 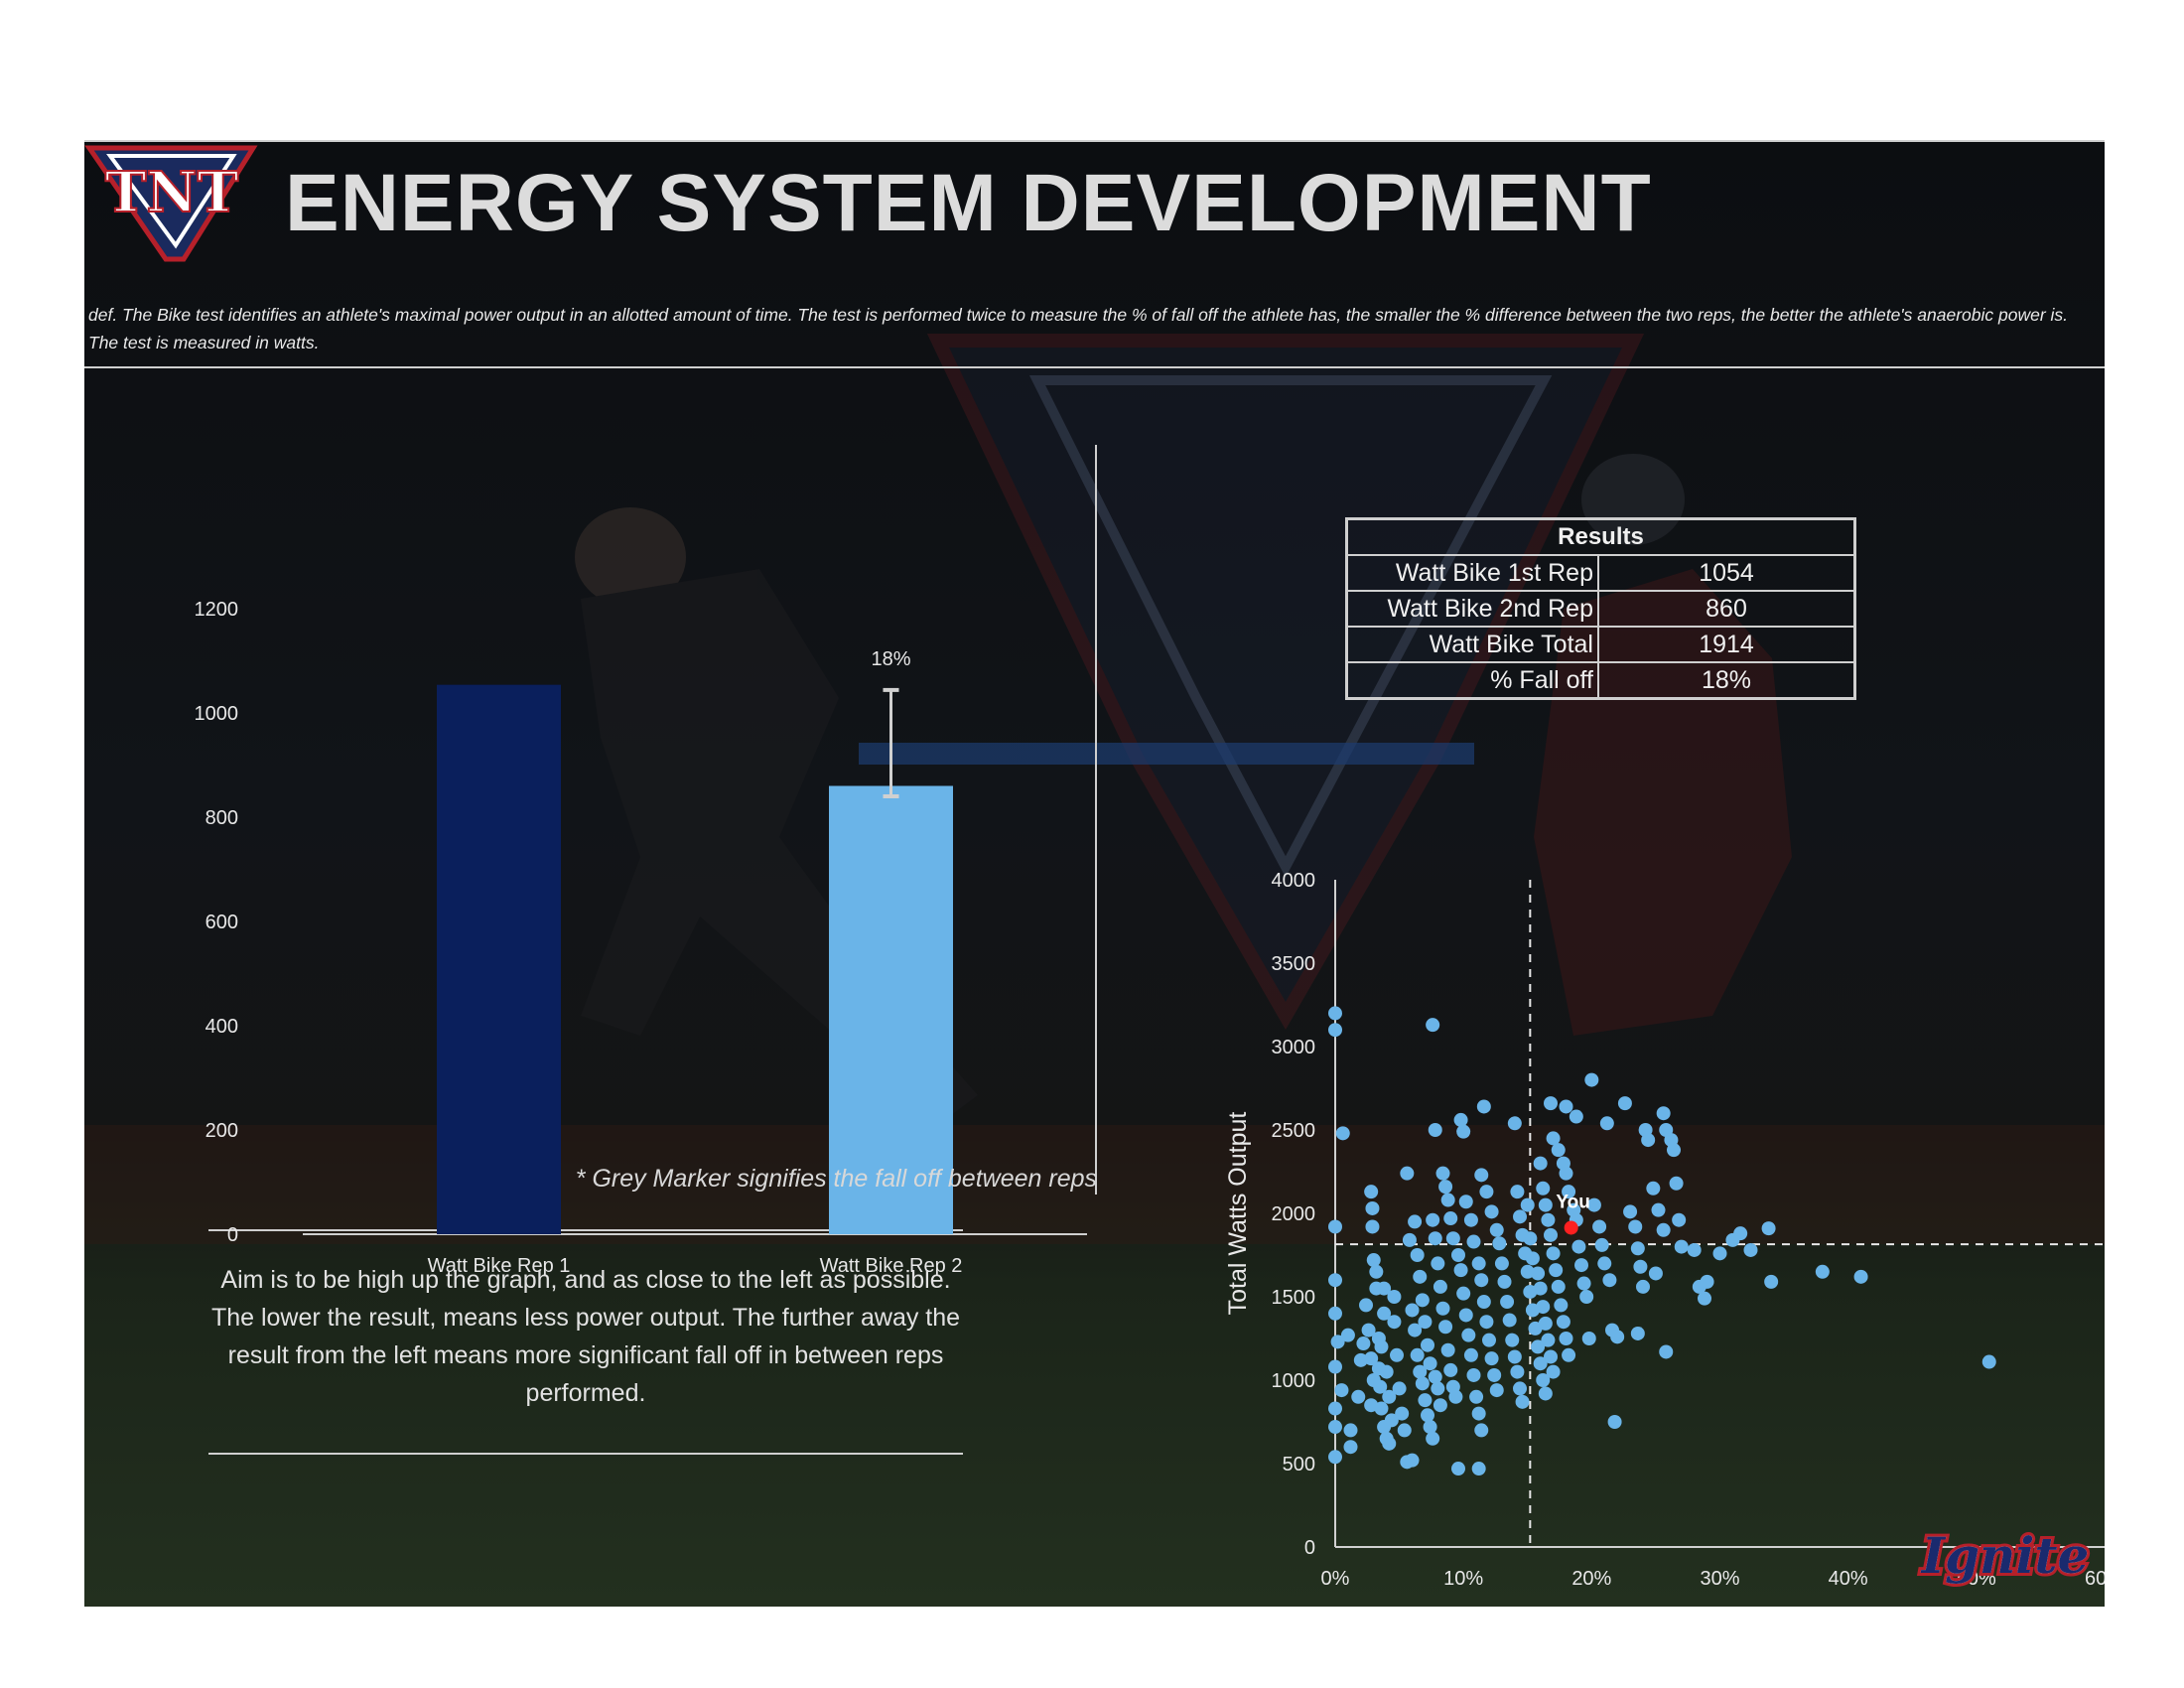 I want to click on results-value: 860, so click(x=1726, y=609).